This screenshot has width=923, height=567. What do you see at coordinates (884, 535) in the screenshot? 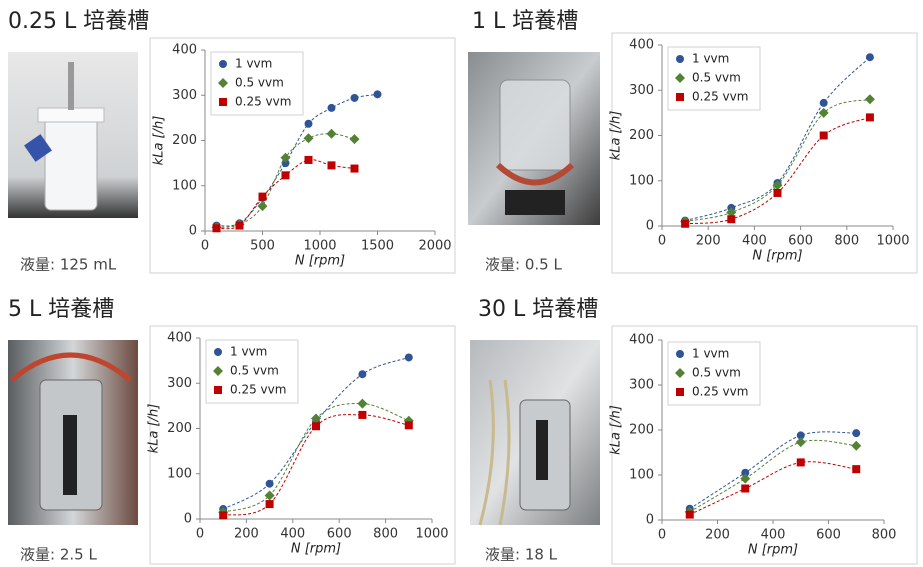
I see `x-tick-label: 800` at bounding box center [884, 535].